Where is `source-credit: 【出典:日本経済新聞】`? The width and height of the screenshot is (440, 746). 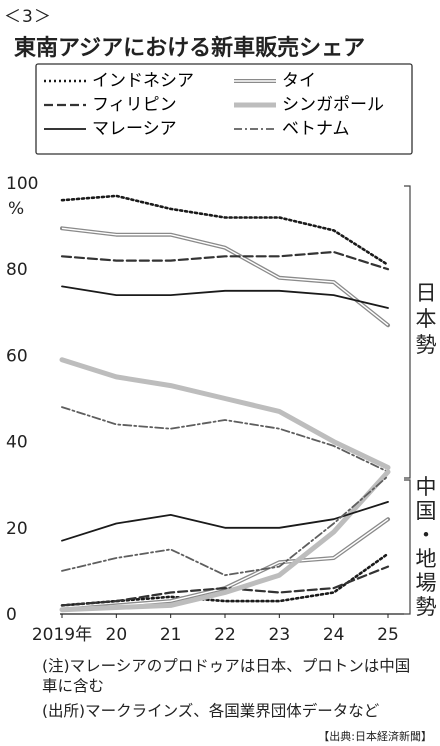
source-credit: 【出典:日本経済新聞】 is located at coordinates (375, 736).